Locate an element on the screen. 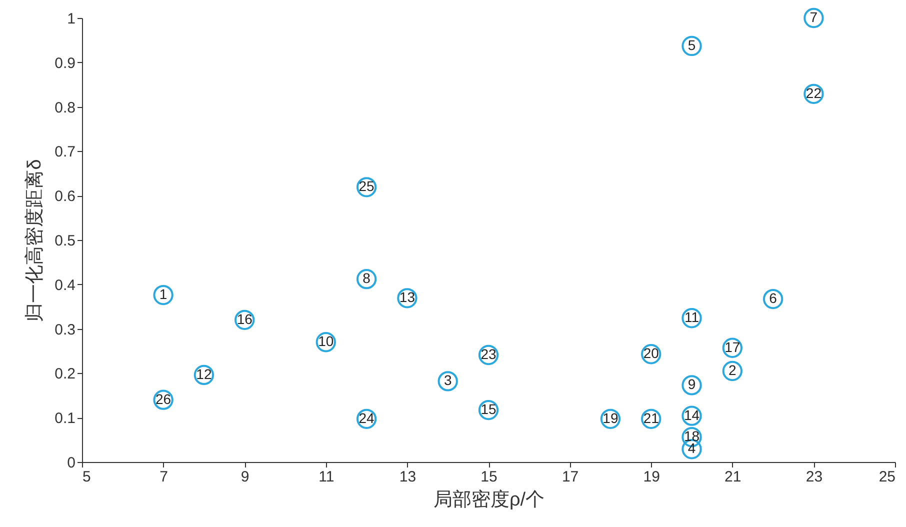  y-axis-title: 归一化高密度距离δ is located at coordinates (35, 240).